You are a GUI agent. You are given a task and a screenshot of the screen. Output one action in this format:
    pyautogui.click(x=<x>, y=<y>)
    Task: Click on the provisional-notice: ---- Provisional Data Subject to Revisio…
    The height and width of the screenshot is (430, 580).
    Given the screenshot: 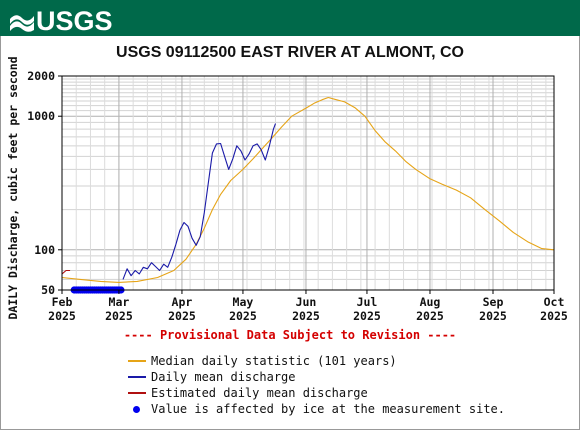 What is the action you would take?
    pyautogui.click(x=290, y=335)
    